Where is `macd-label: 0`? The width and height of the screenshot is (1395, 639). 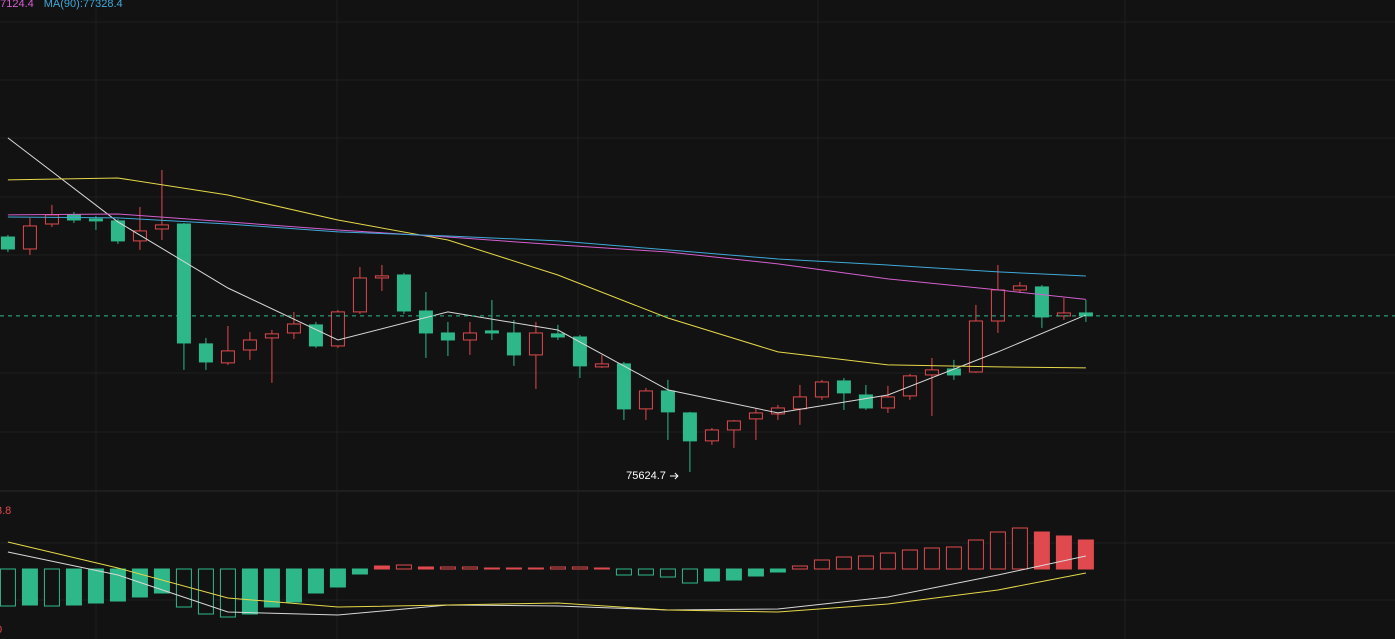
macd-label: 0 is located at coordinates (1, 630).